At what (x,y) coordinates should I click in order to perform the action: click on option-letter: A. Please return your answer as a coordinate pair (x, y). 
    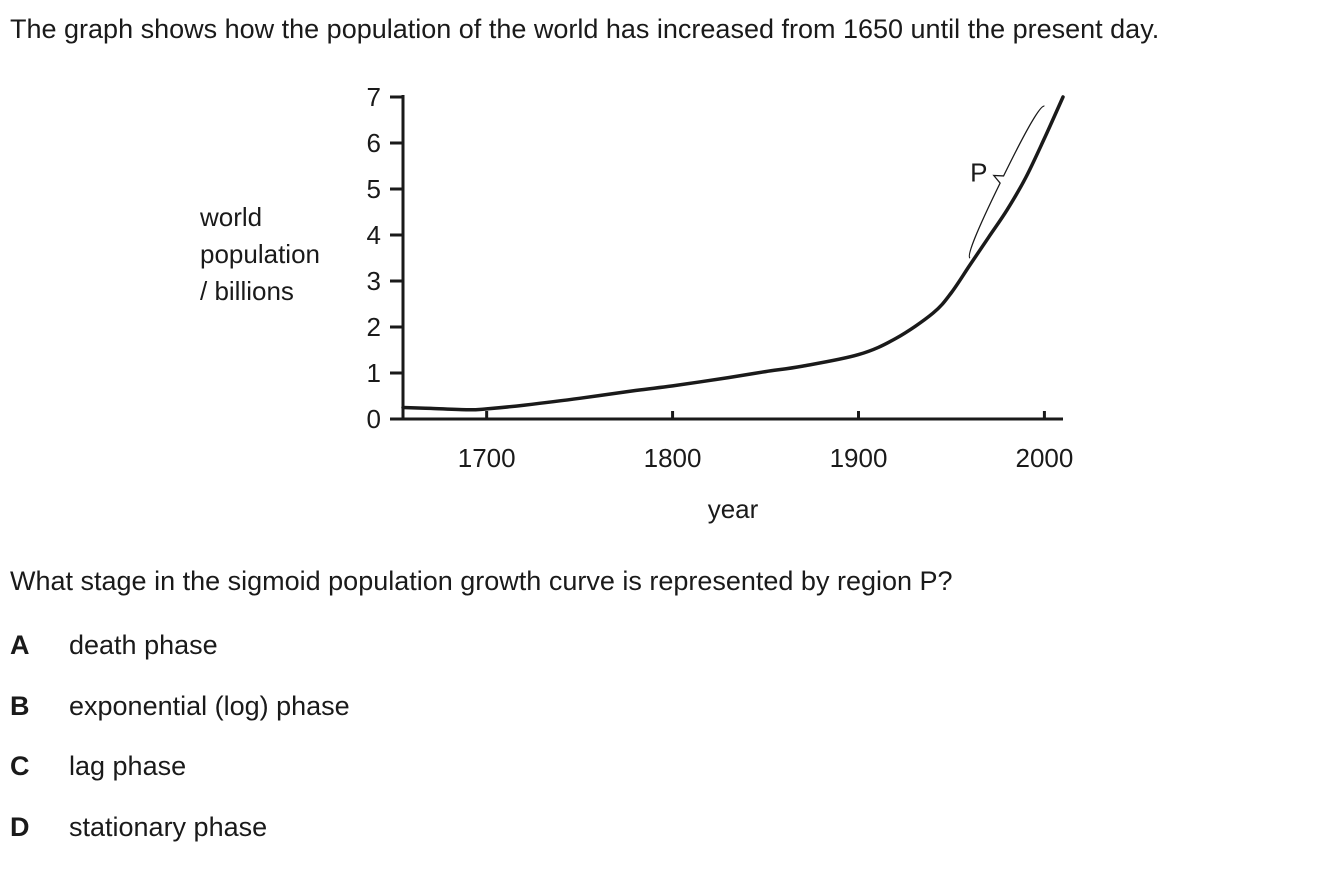
    Looking at the image, I should click on (20, 645).